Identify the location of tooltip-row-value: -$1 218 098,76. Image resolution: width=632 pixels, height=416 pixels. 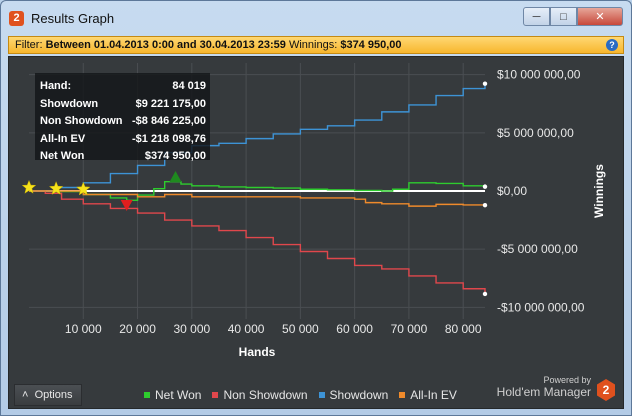
(168, 138).